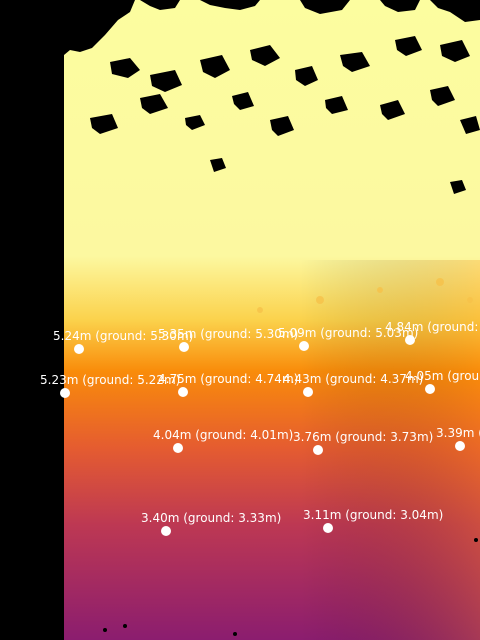 This screenshot has height=640, width=480. Describe the element at coordinates (211, 518) in the screenshot. I see `depth-label-12: 3.40m (ground: 3.33m)` at that location.